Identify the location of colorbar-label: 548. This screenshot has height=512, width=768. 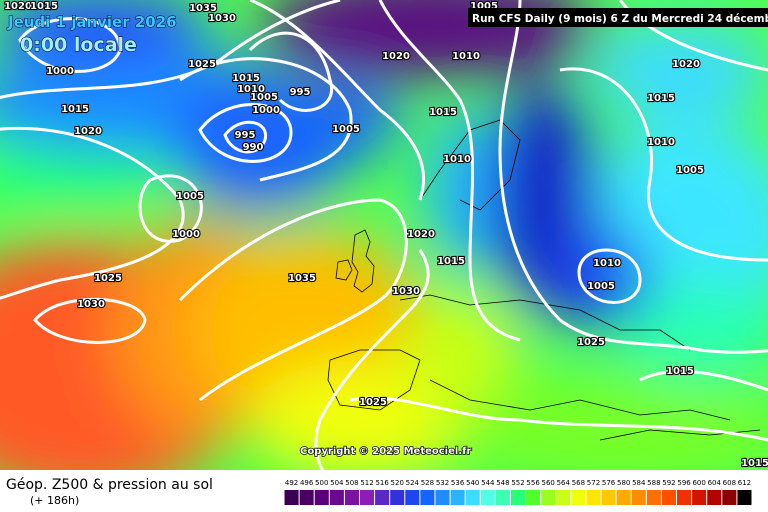
(502, 483).